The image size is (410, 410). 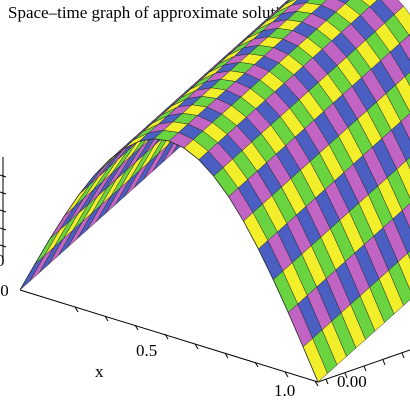 What do you see at coordinates (146, 350) in the screenshot?
I see `x-tick-label-0-5: 0.5` at bounding box center [146, 350].